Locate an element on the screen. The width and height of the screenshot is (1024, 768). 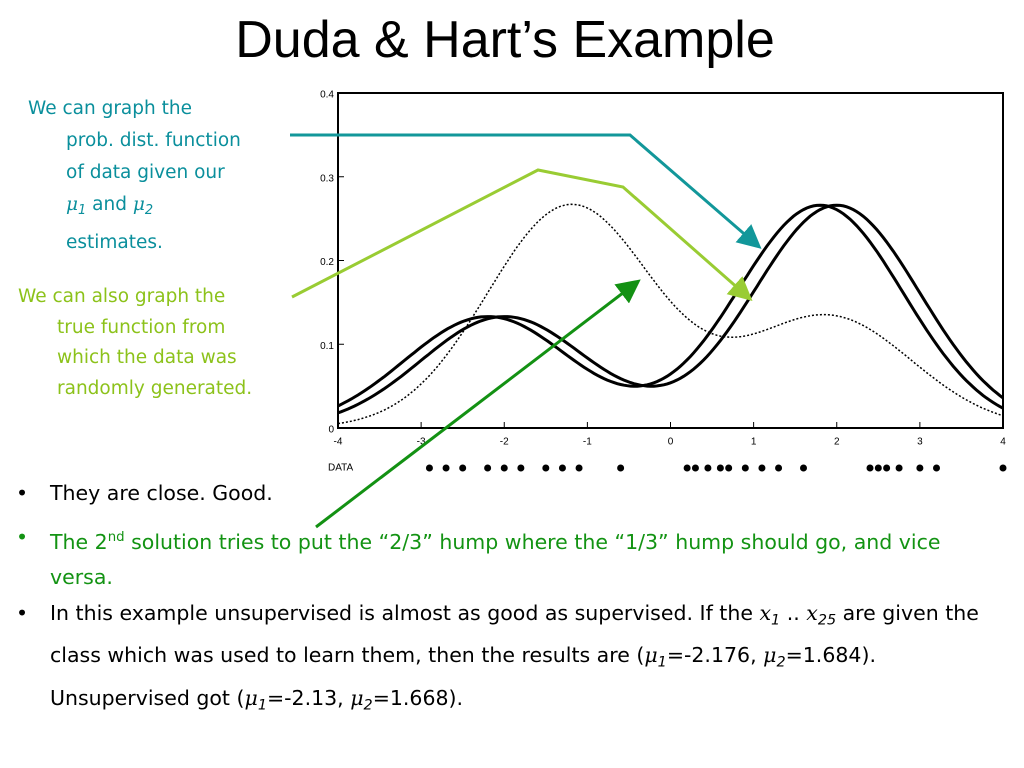
x-tick-label: 0 is located at coordinates (671, 442).